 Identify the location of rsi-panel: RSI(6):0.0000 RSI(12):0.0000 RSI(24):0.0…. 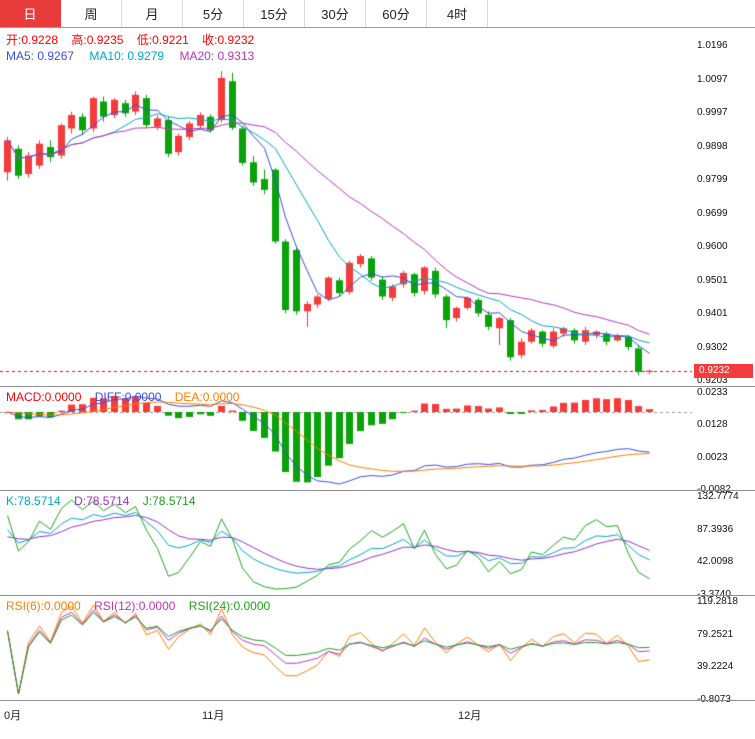
(377, 650).